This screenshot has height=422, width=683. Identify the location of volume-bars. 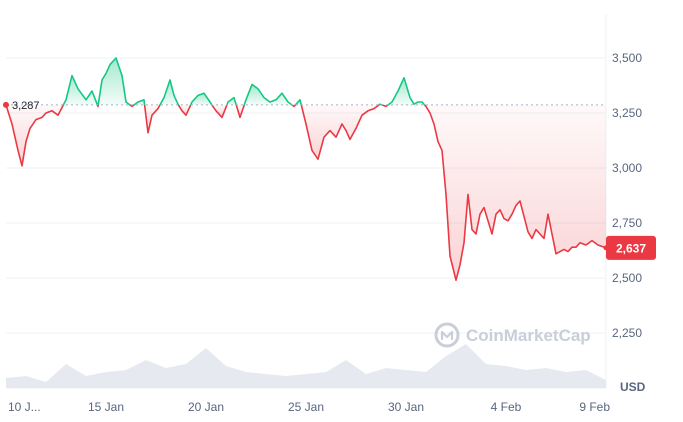
(306, 366).